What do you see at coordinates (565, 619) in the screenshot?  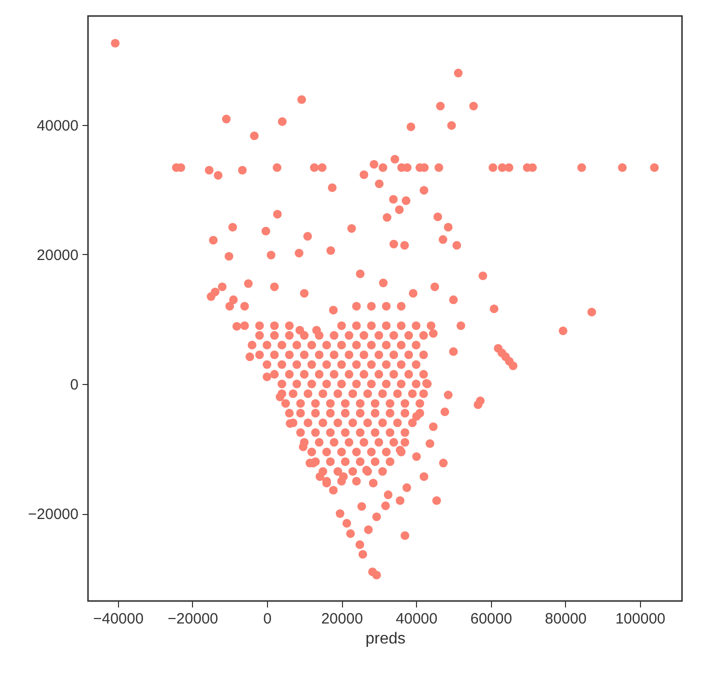 I see `x-tick-label: 80000` at bounding box center [565, 619].